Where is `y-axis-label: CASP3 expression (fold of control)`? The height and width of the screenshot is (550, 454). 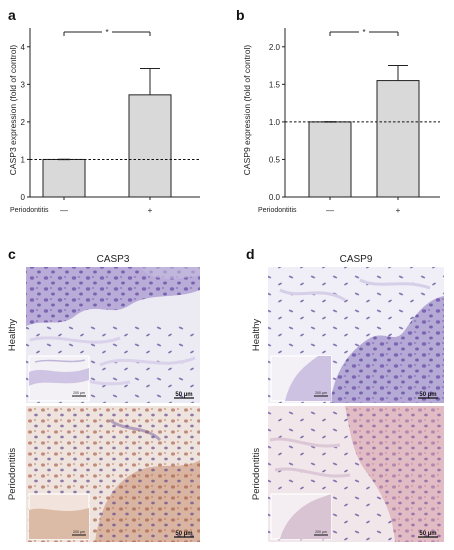 y-axis-label: CASP3 expression (fold of control) is located at coordinates (13, 110).